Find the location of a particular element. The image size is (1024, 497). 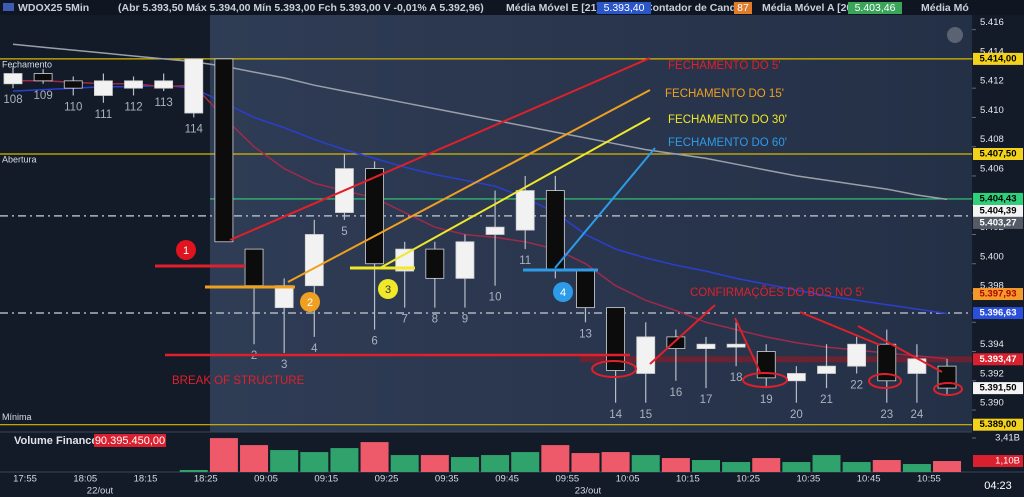

price-band is located at coordinates (776, 359).